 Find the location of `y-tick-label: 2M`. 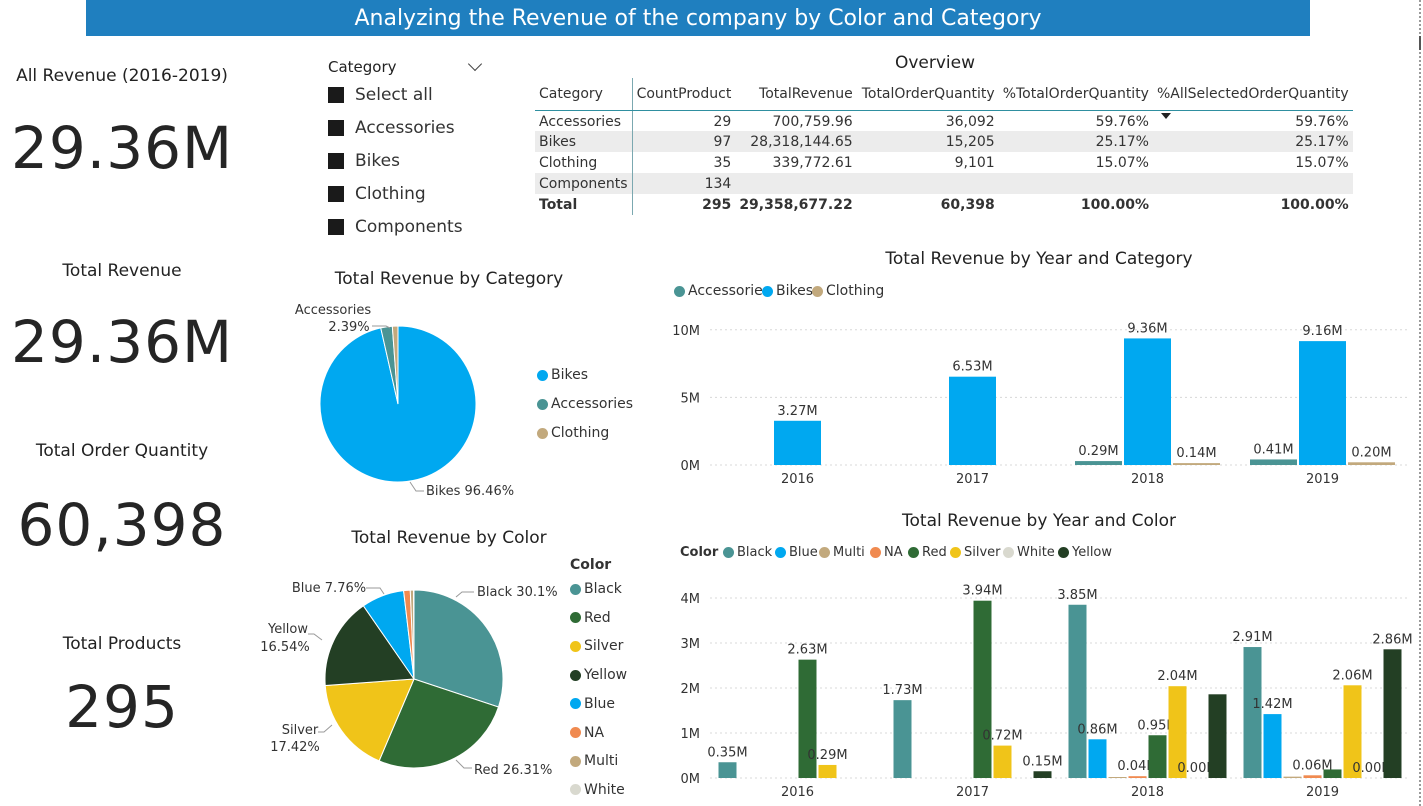

y-tick-label: 2M is located at coordinates (691, 689).